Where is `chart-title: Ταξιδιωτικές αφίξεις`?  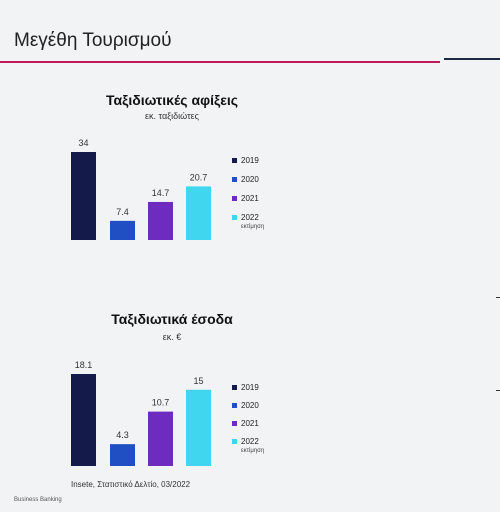
chart-title: Ταξιδιωτικές αφίξεις is located at coordinates (172, 100).